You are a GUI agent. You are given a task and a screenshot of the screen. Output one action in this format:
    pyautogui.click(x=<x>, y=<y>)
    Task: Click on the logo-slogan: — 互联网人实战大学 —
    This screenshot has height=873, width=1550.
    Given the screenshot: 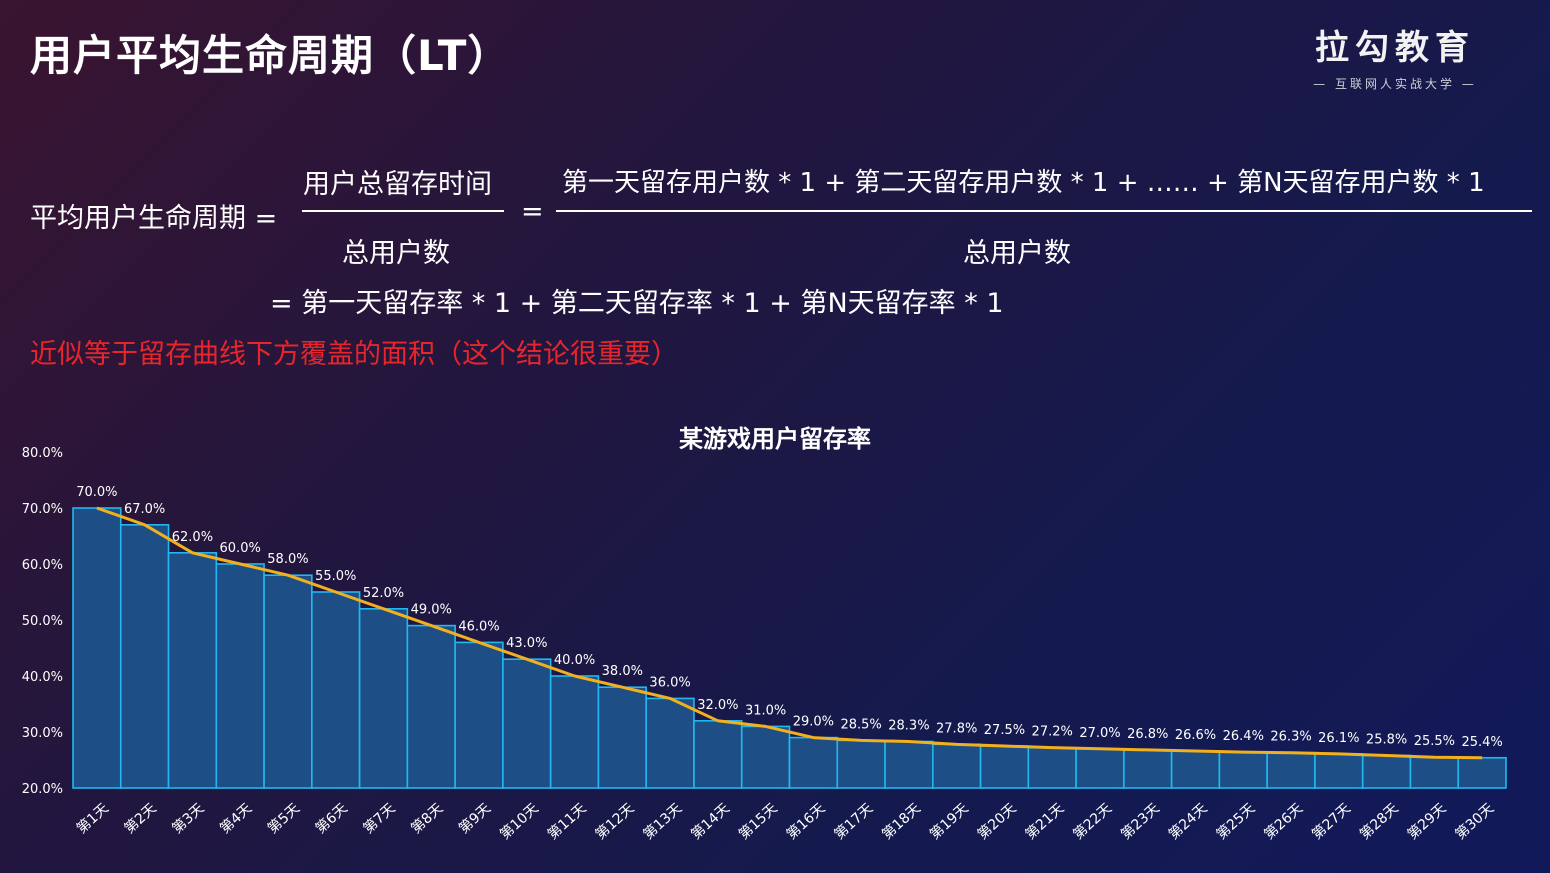 What is the action you would take?
    pyautogui.click(x=1395, y=84)
    